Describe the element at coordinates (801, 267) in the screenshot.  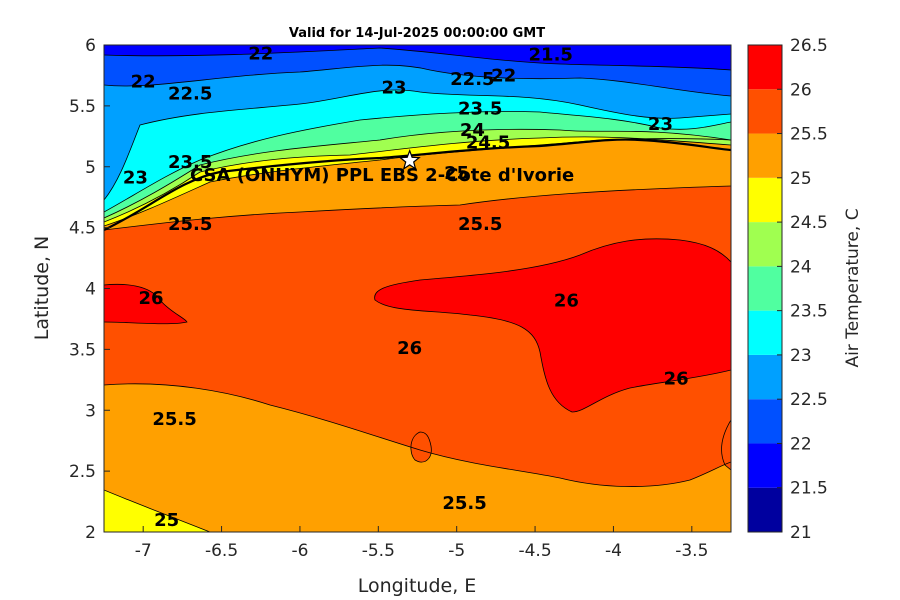
I see `colorbar-tick-label: 24` at that location.